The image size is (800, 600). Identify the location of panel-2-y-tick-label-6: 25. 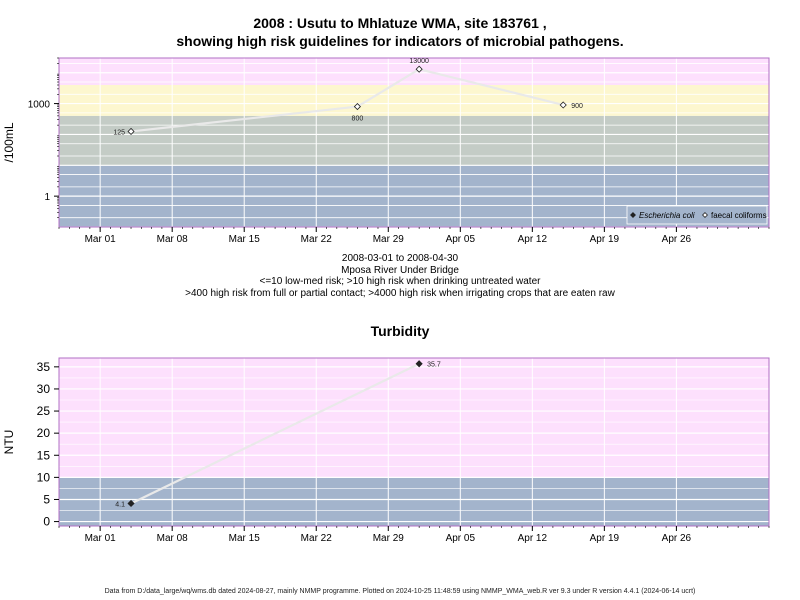
(44, 411).